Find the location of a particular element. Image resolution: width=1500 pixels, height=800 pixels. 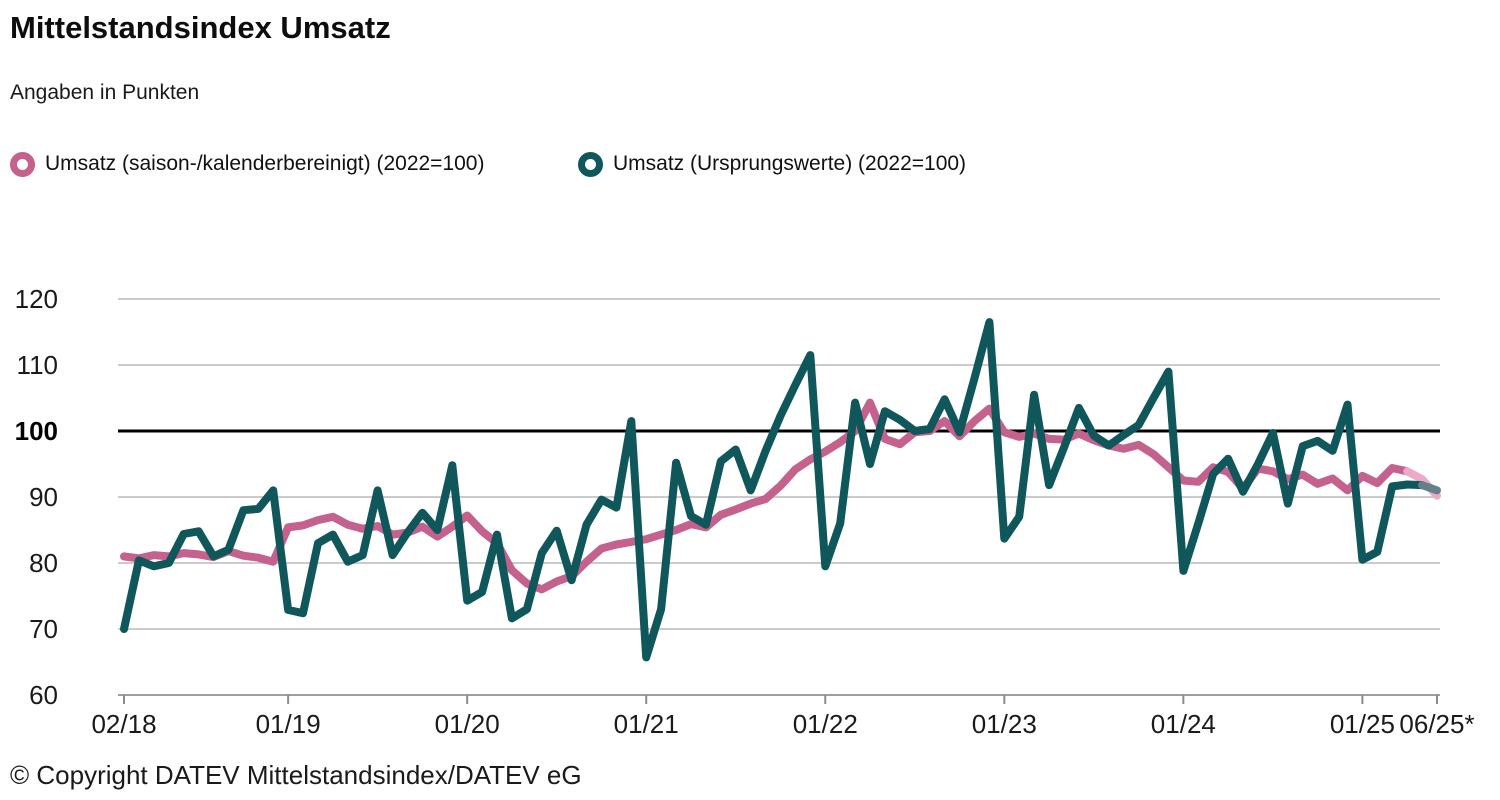

x-axis-label-06/25: 06/25* is located at coordinates (1437, 724).